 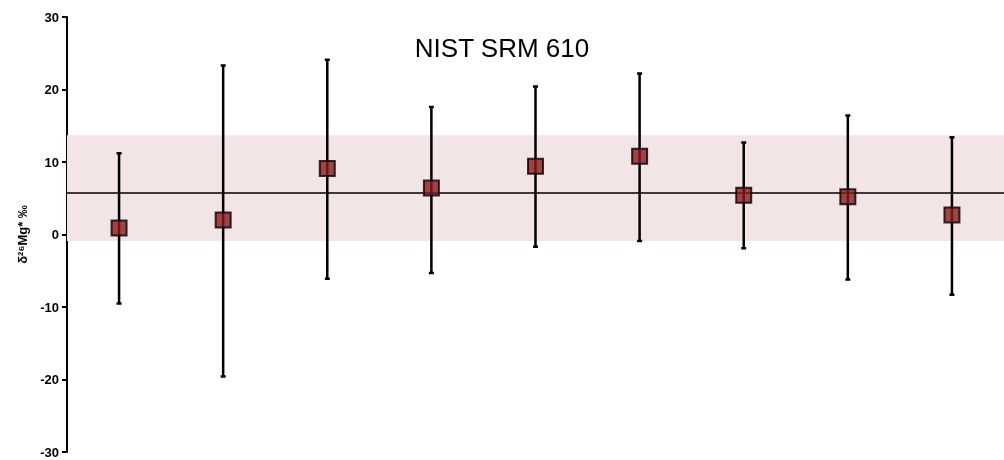 I want to click on y-tick-label: 0, so click(x=55, y=234).